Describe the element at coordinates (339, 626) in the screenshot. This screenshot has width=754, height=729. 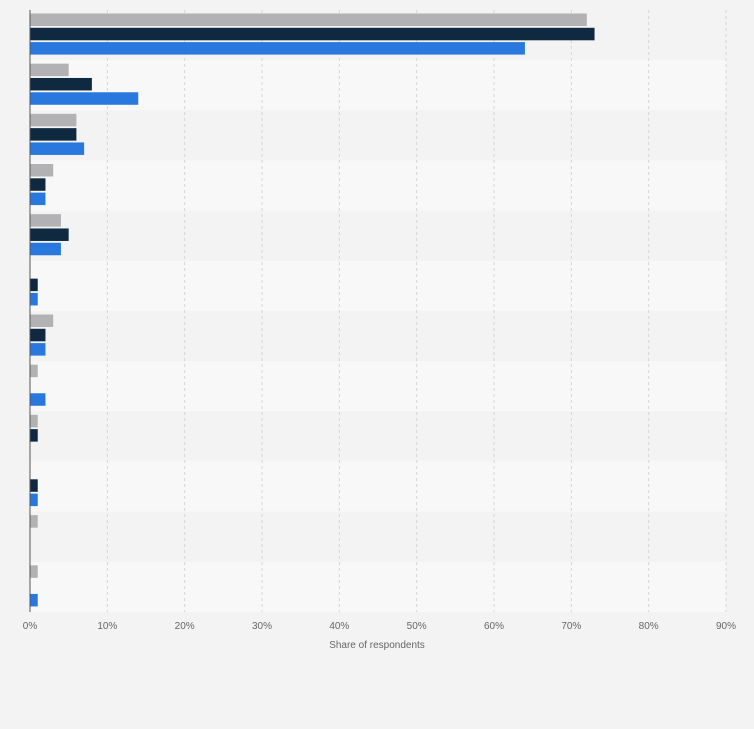
I see `x-tick-label: 40%` at that location.